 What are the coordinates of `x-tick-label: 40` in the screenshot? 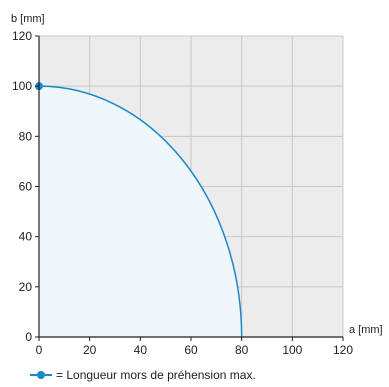 It's located at (141, 350).